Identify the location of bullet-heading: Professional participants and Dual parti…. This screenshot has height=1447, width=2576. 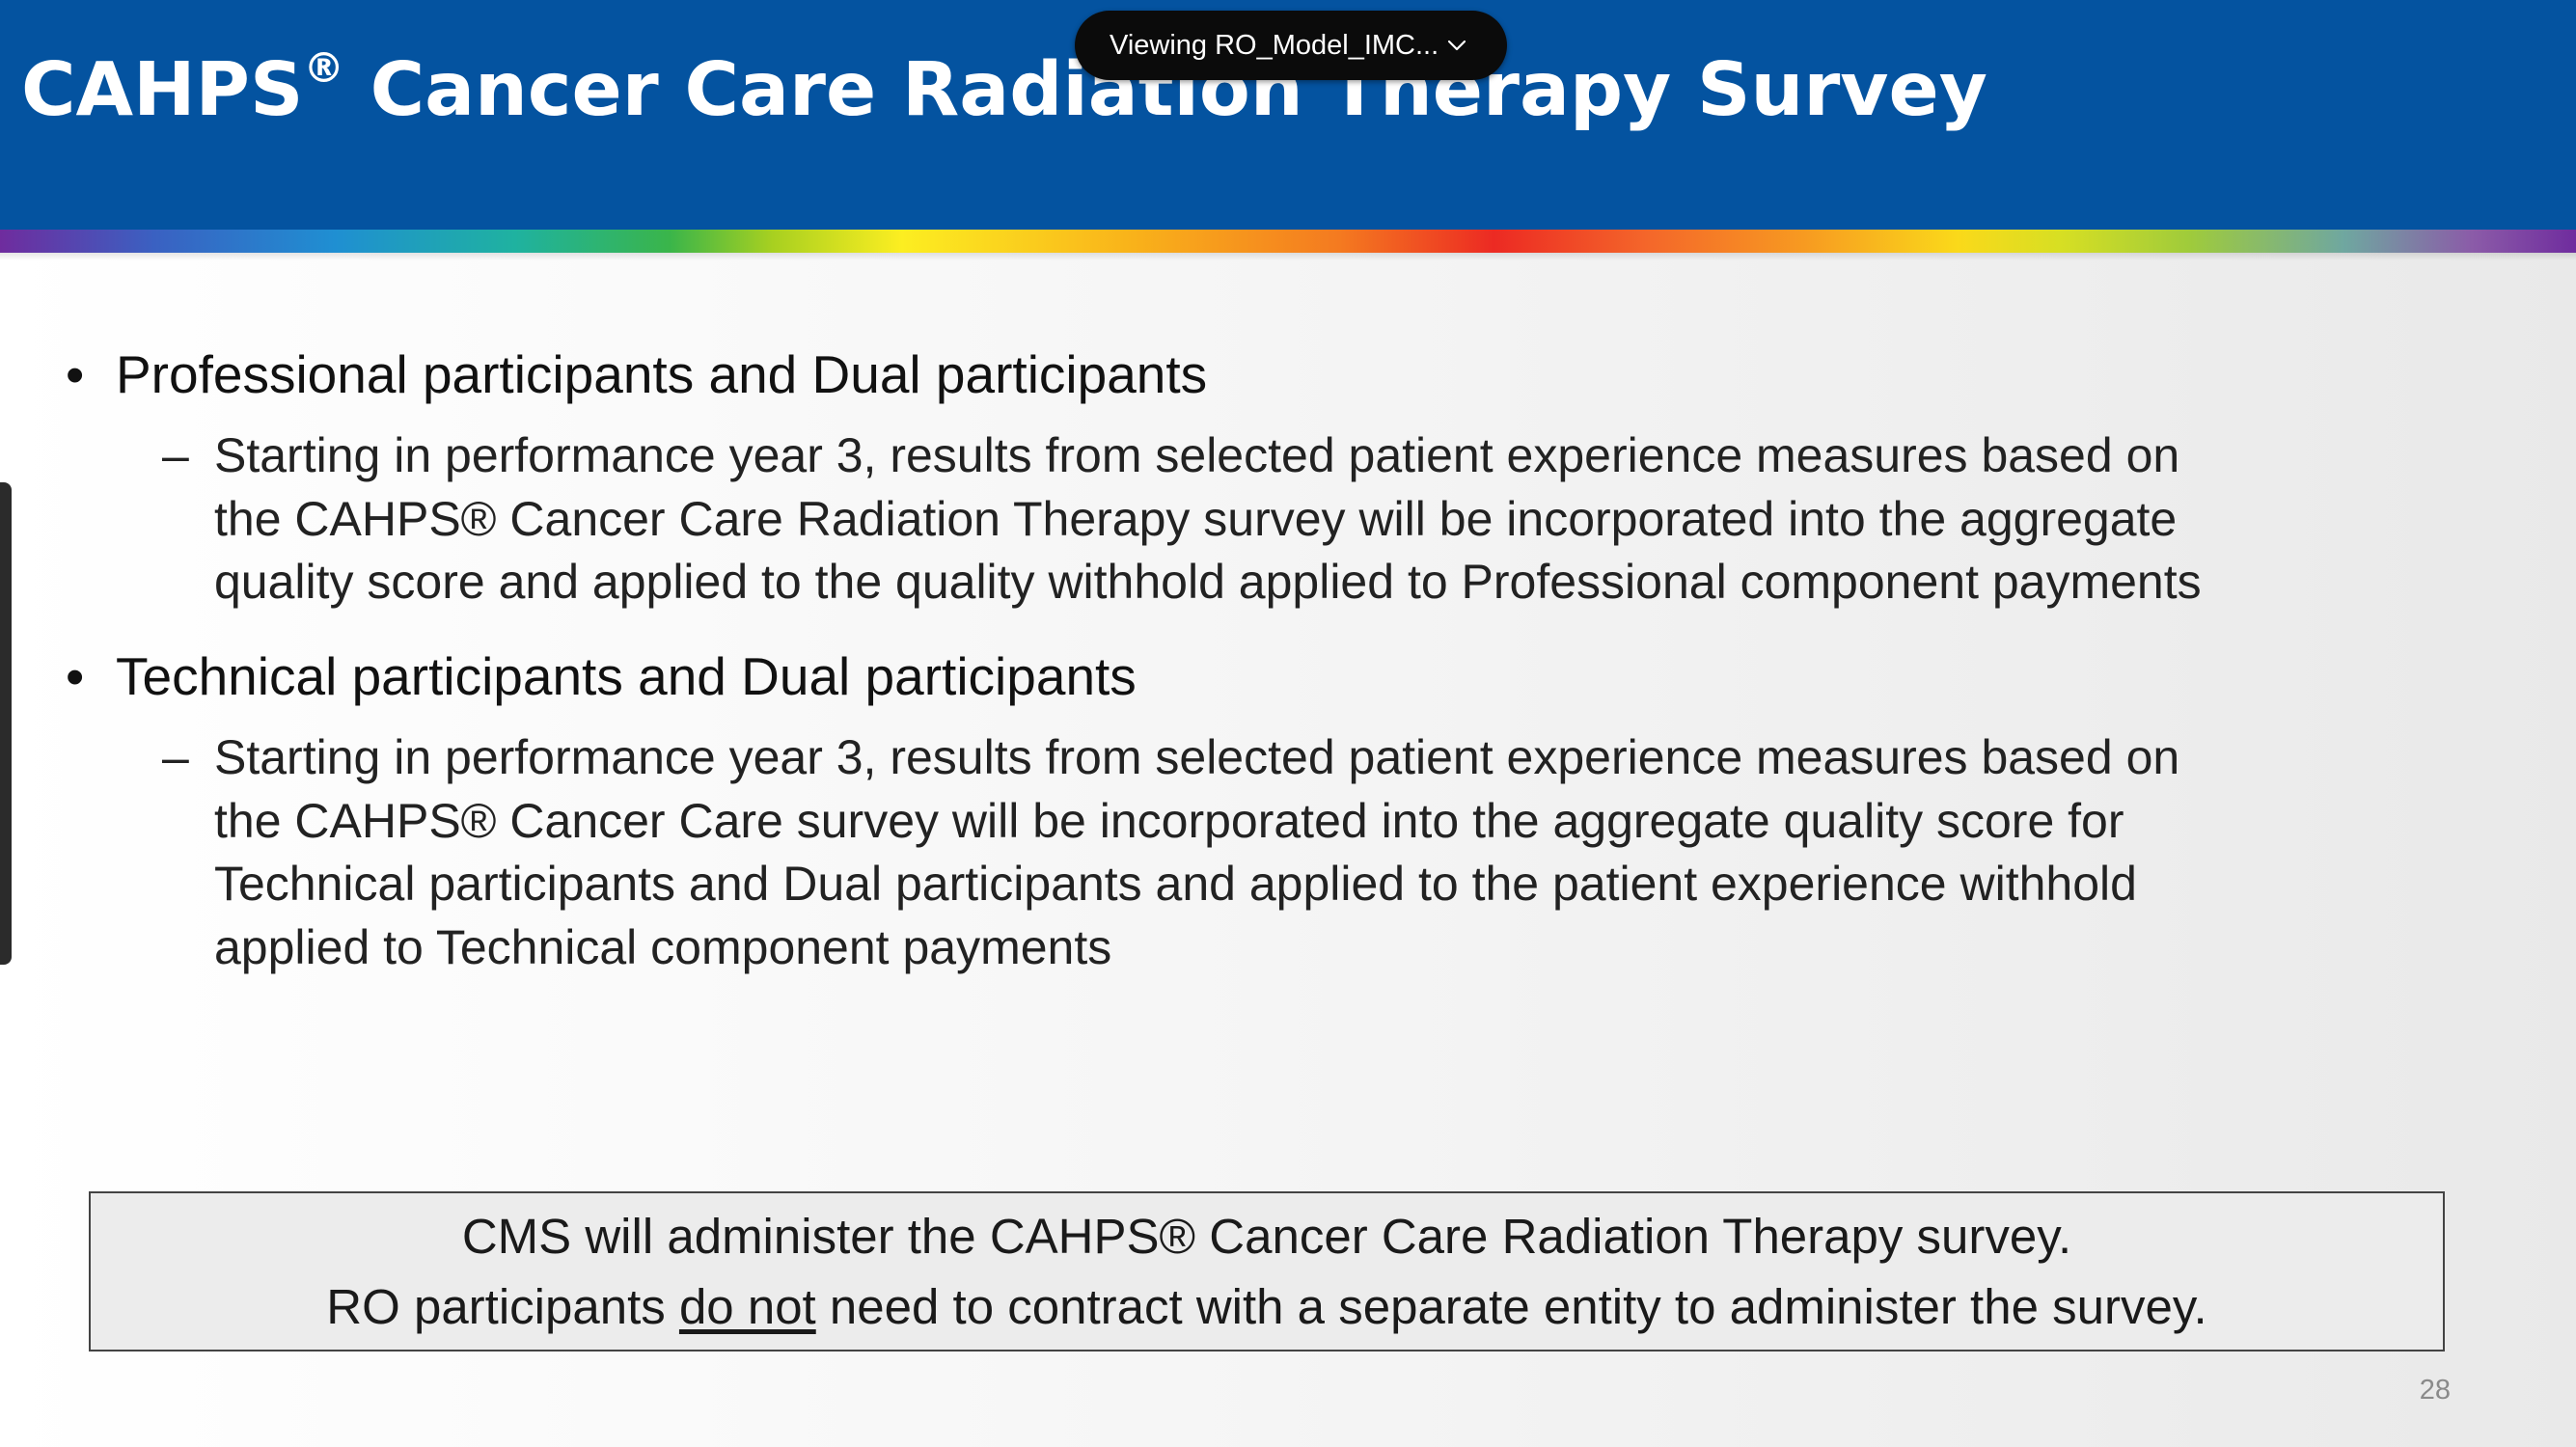
(662, 374).